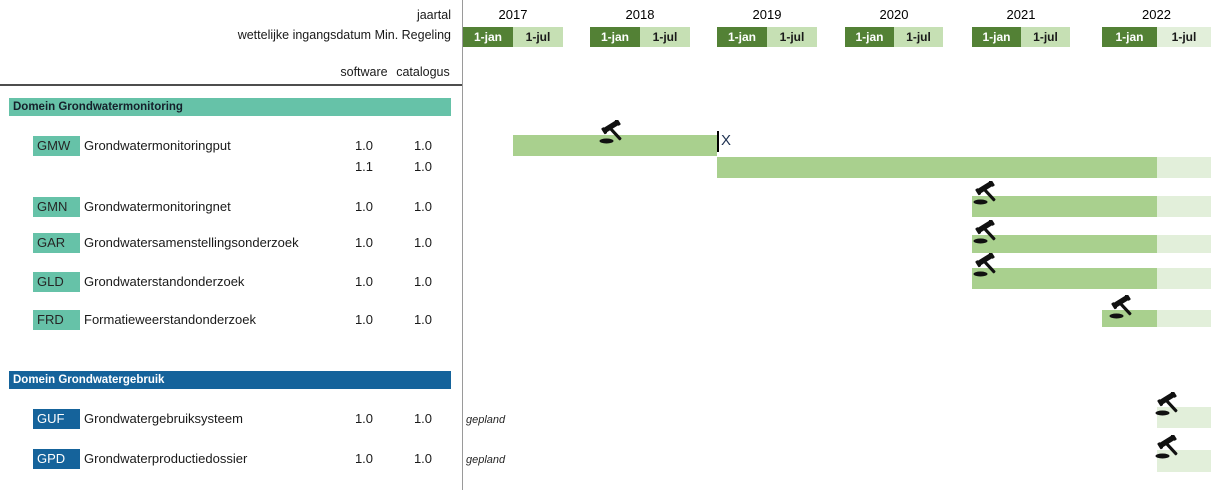 The image size is (1224, 490). Describe the element at coordinates (488, 37) in the screenshot. I see `year-cell-2017-1-jan: 1-jan` at that location.